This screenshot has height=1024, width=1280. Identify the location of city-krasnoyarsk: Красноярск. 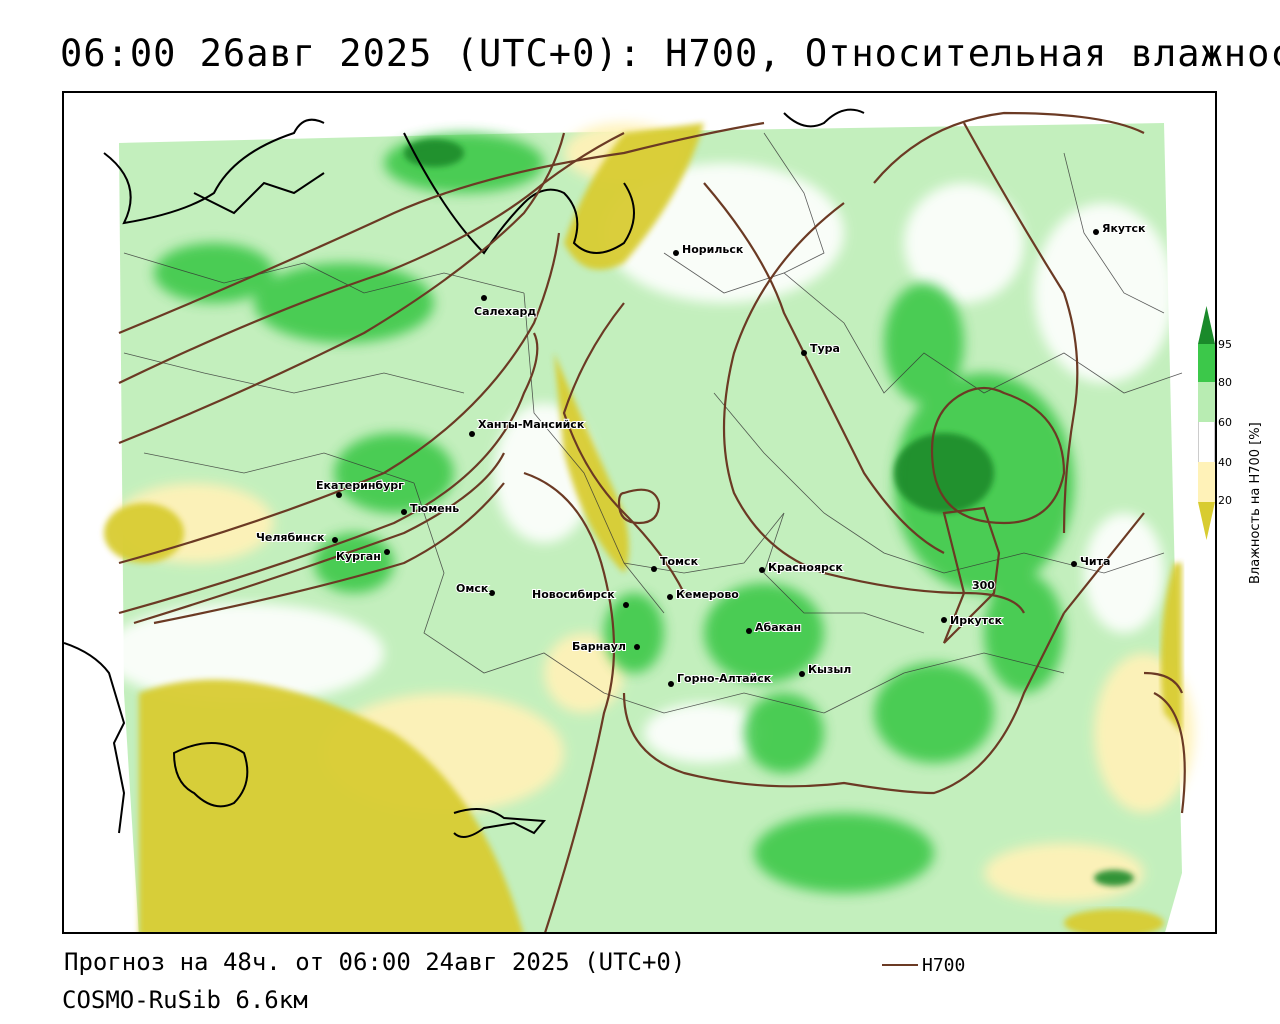
(801, 567).